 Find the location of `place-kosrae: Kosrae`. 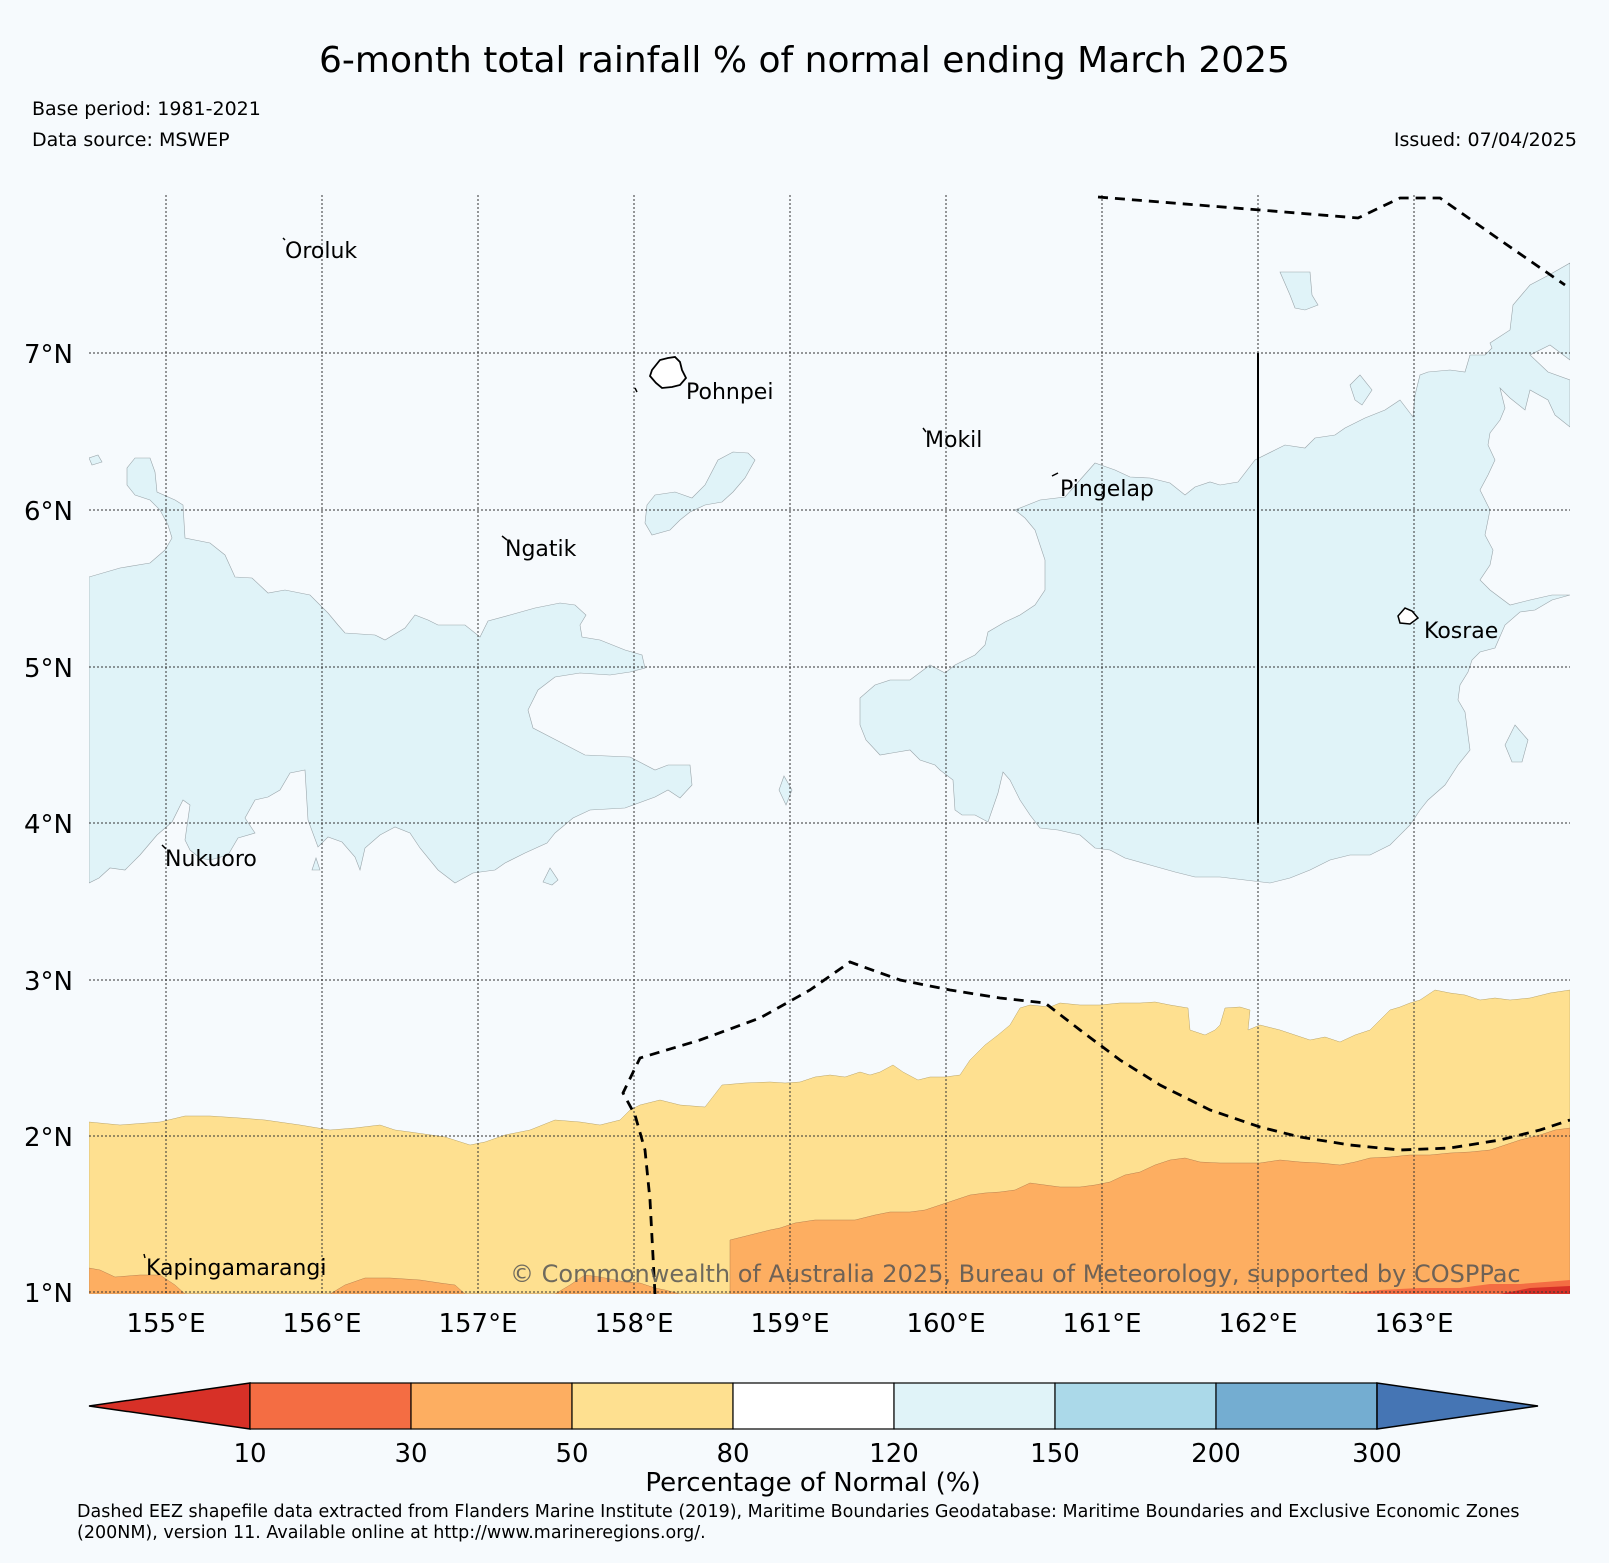

place-kosrae: Kosrae is located at coordinates (1461, 631).